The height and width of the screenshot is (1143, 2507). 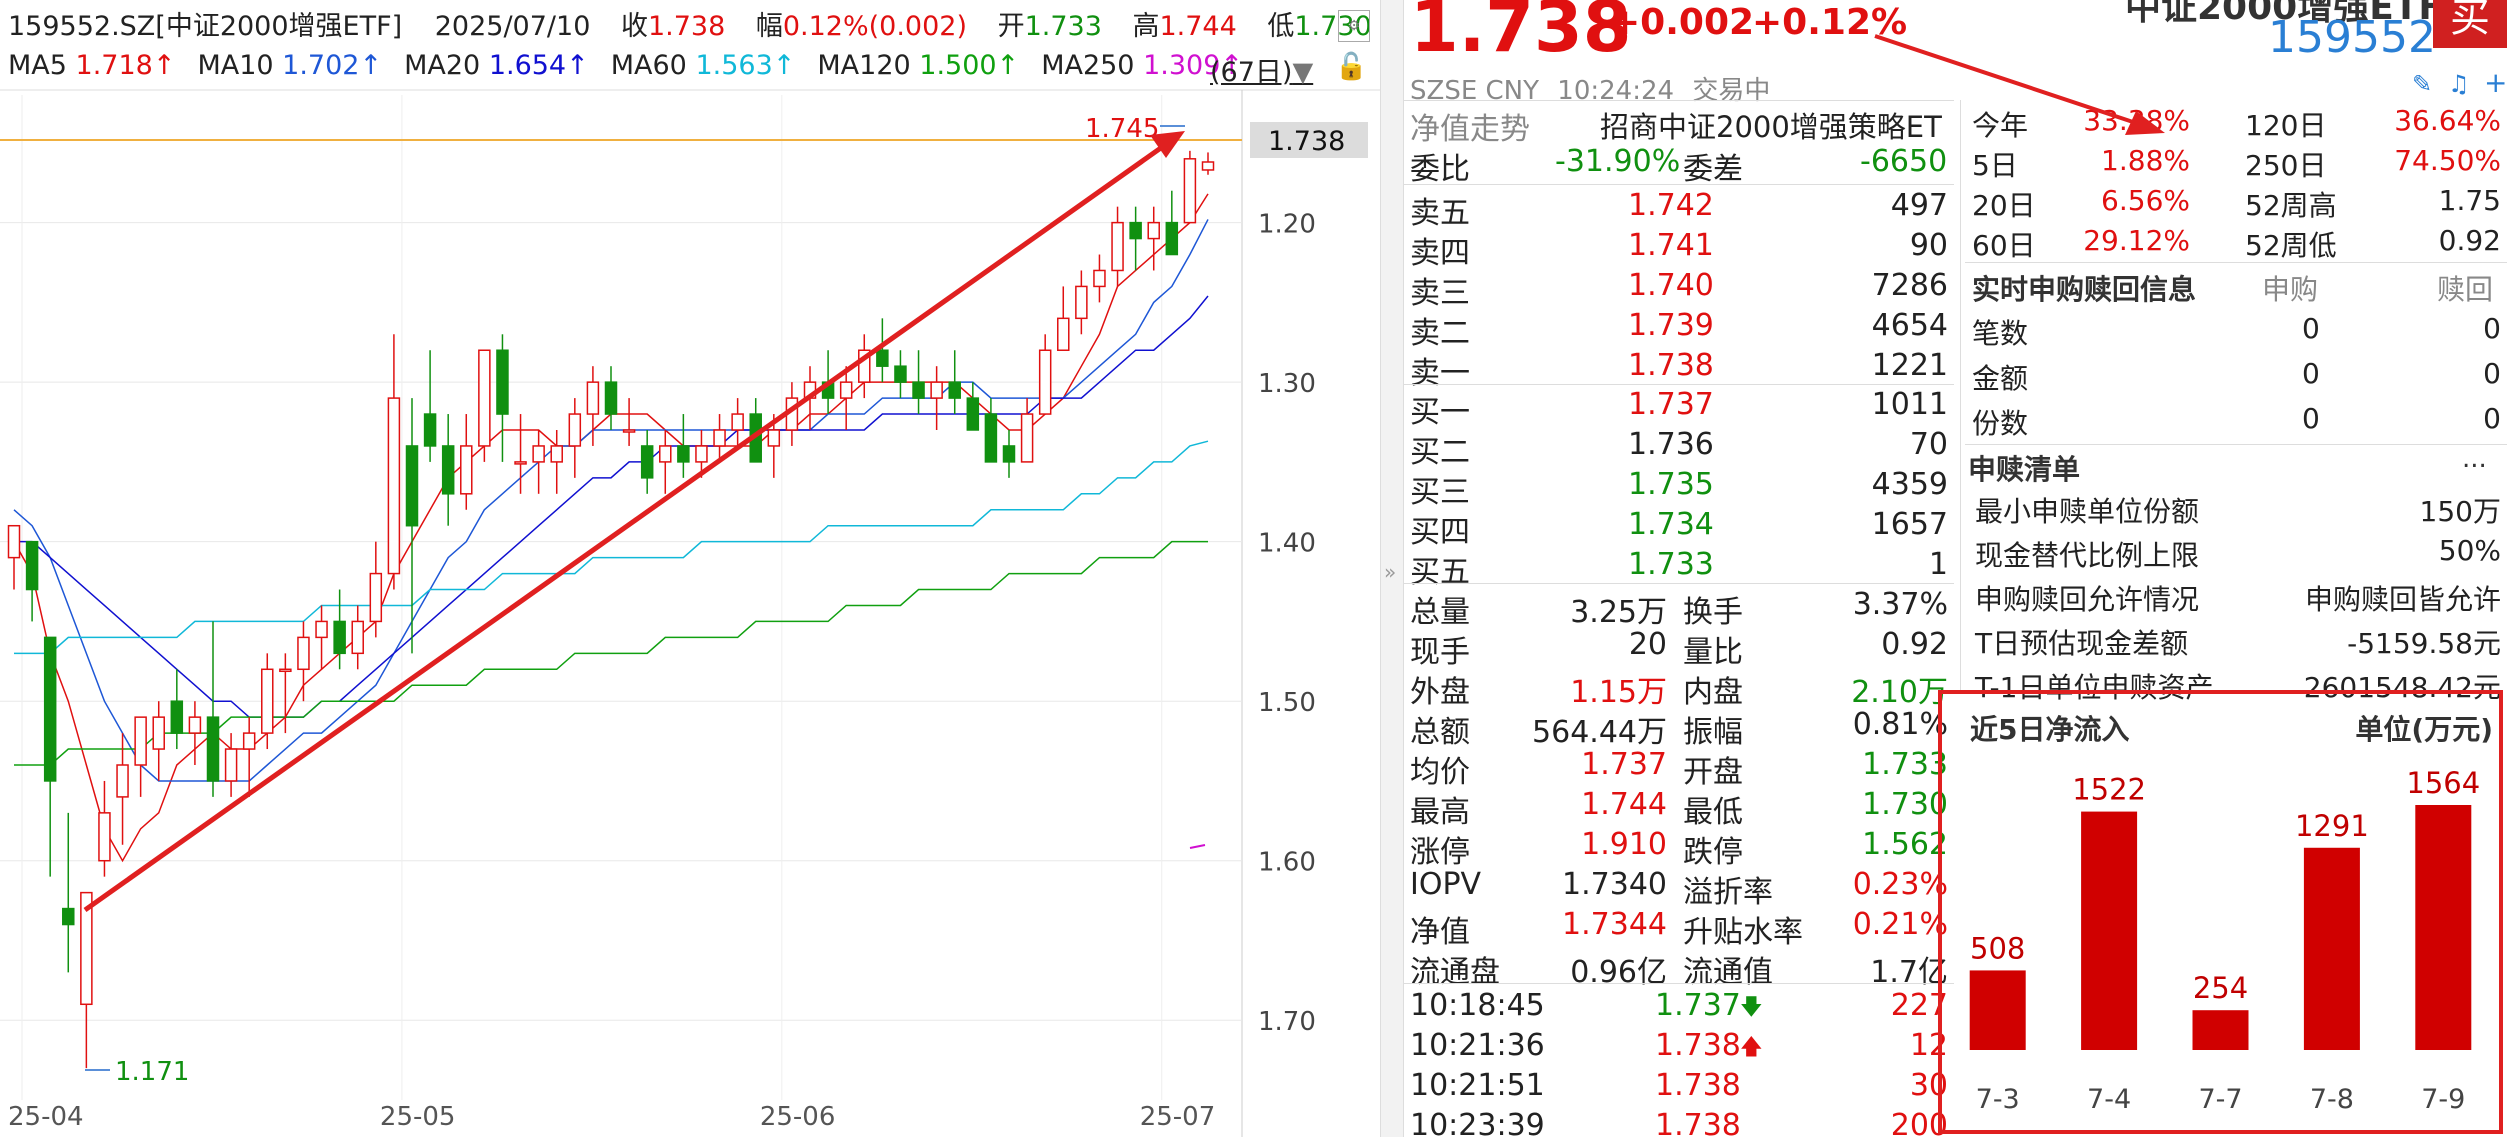 What do you see at coordinates (2424, 643) in the screenshot?
I see `redemption-row-value: -5159.58元` at bounding box center [2424, 643].